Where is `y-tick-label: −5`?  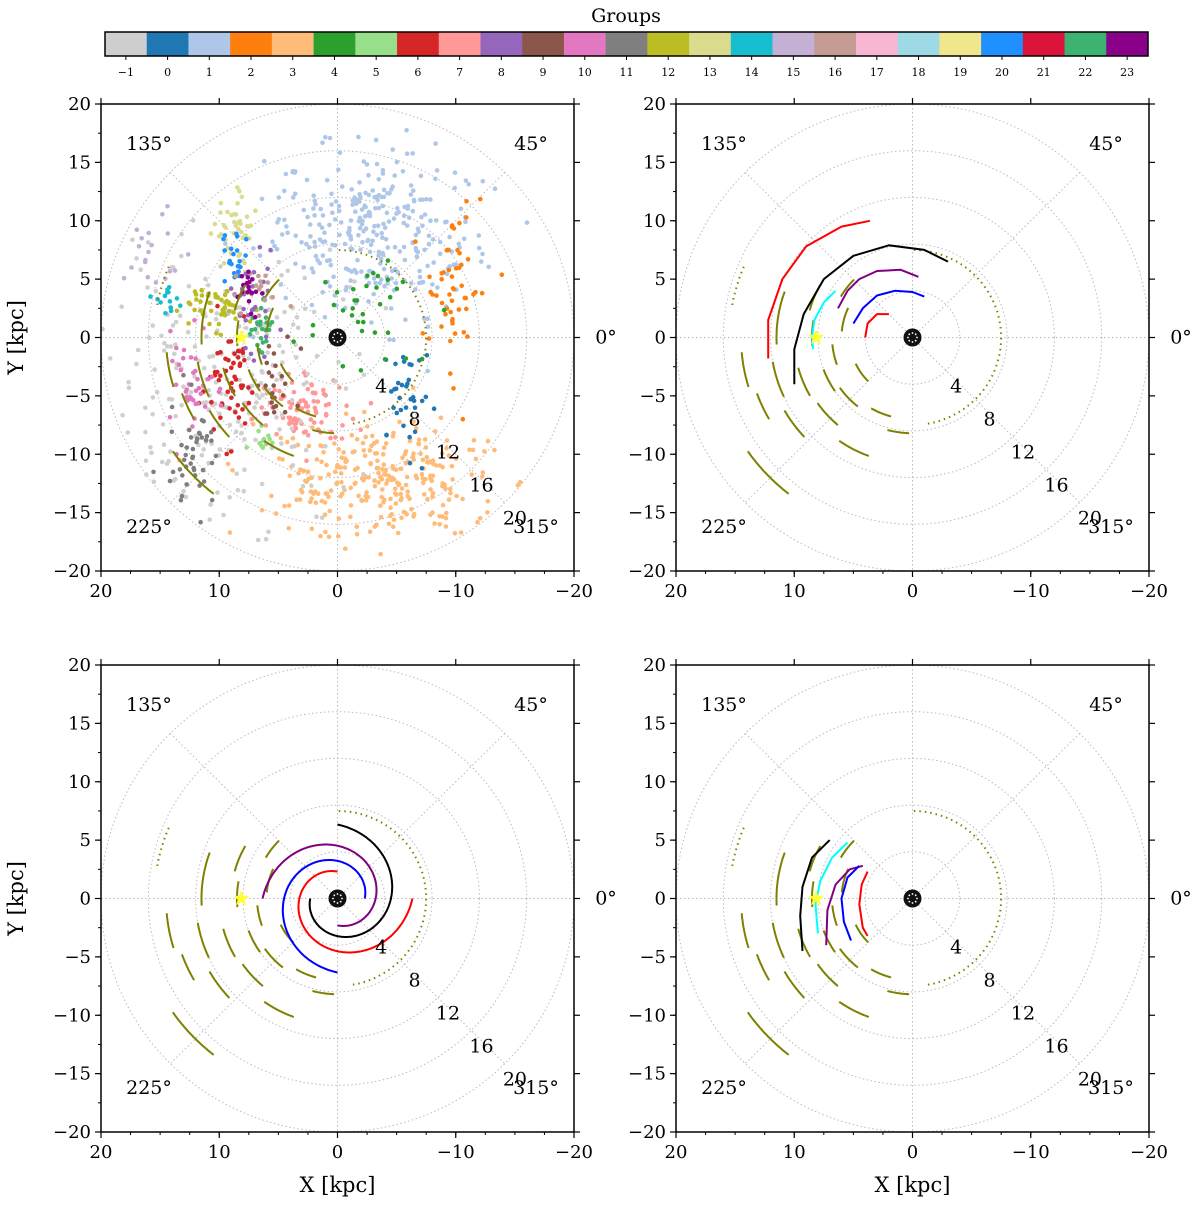 y-tick-label: −5 is located at coordinates (77, 396).